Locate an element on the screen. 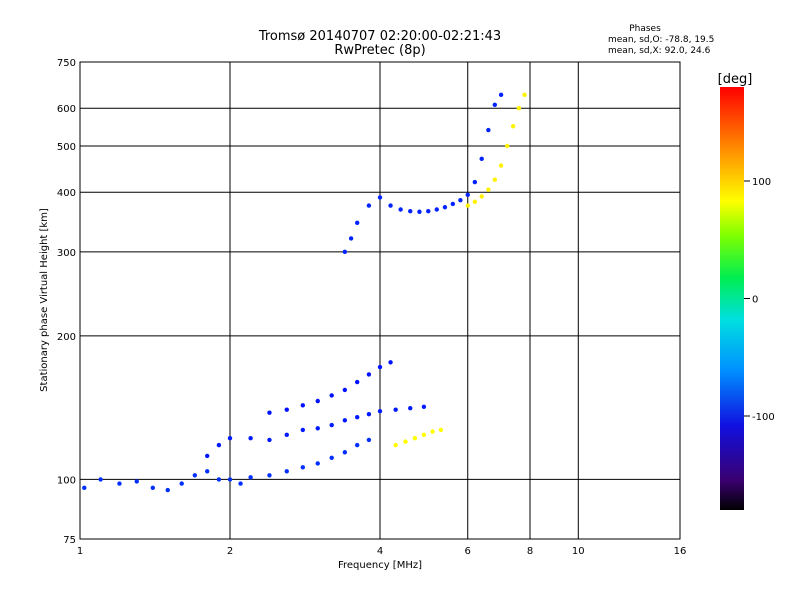 The image size is (800, 600). colorbar-tick-label-0: 0 is located at coordinates (755, 300).